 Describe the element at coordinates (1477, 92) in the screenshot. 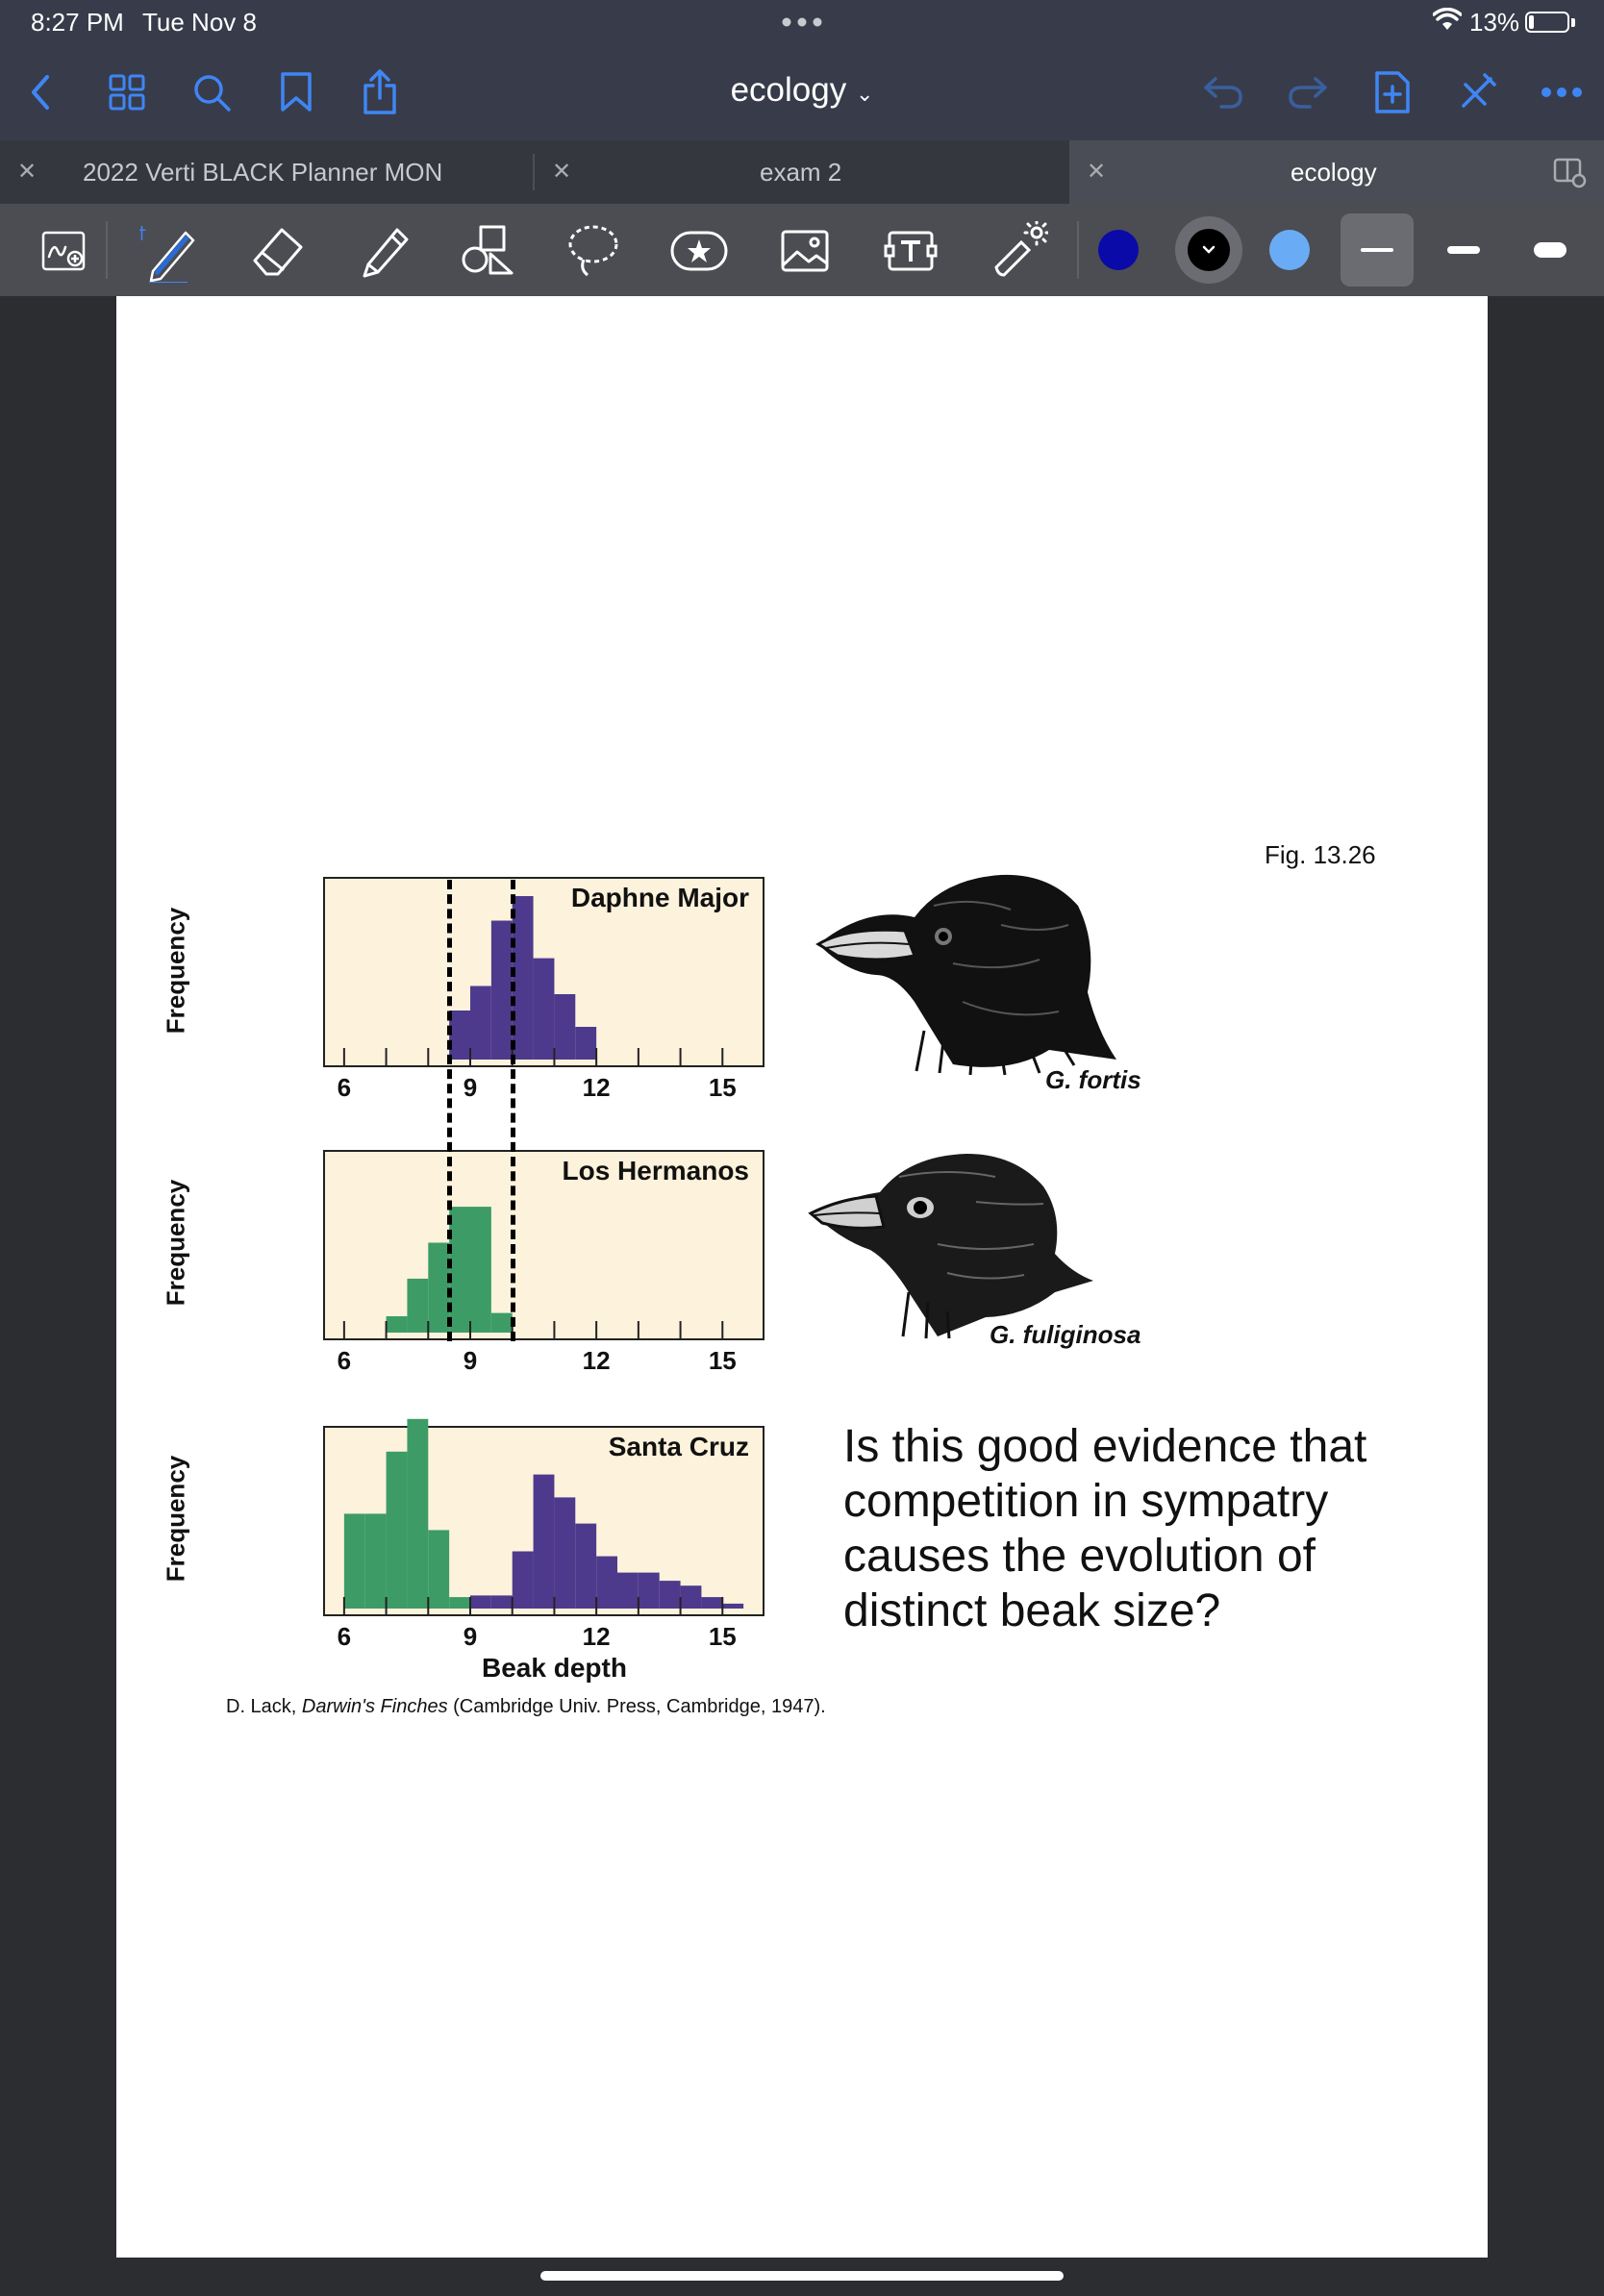

I see `close-pen-icon` at that location.